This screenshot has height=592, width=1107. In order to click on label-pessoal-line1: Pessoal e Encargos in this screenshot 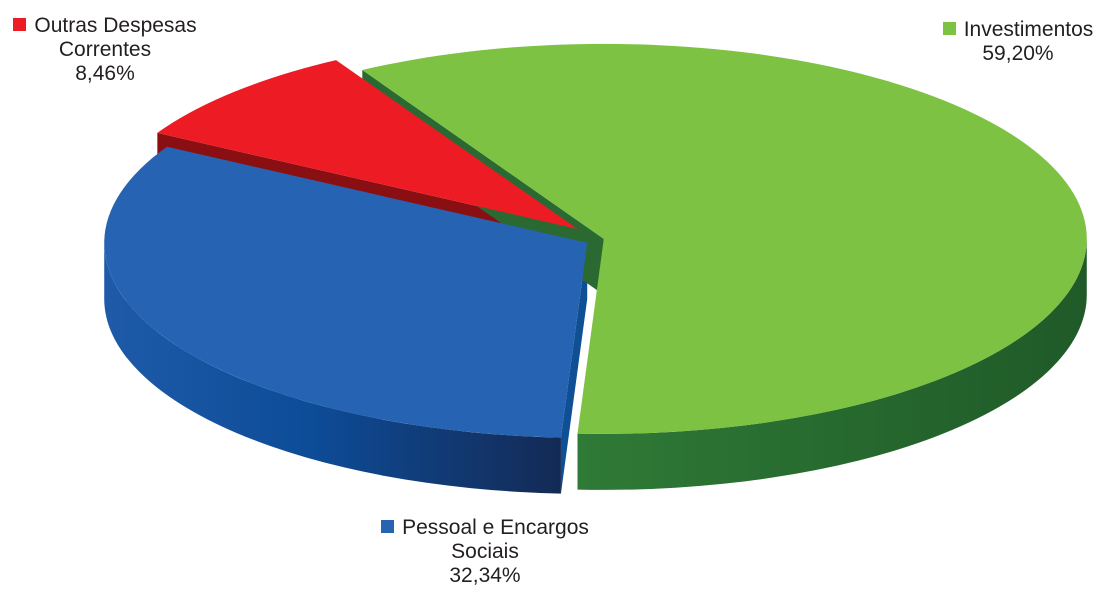, I will do `click(495, 527)`.